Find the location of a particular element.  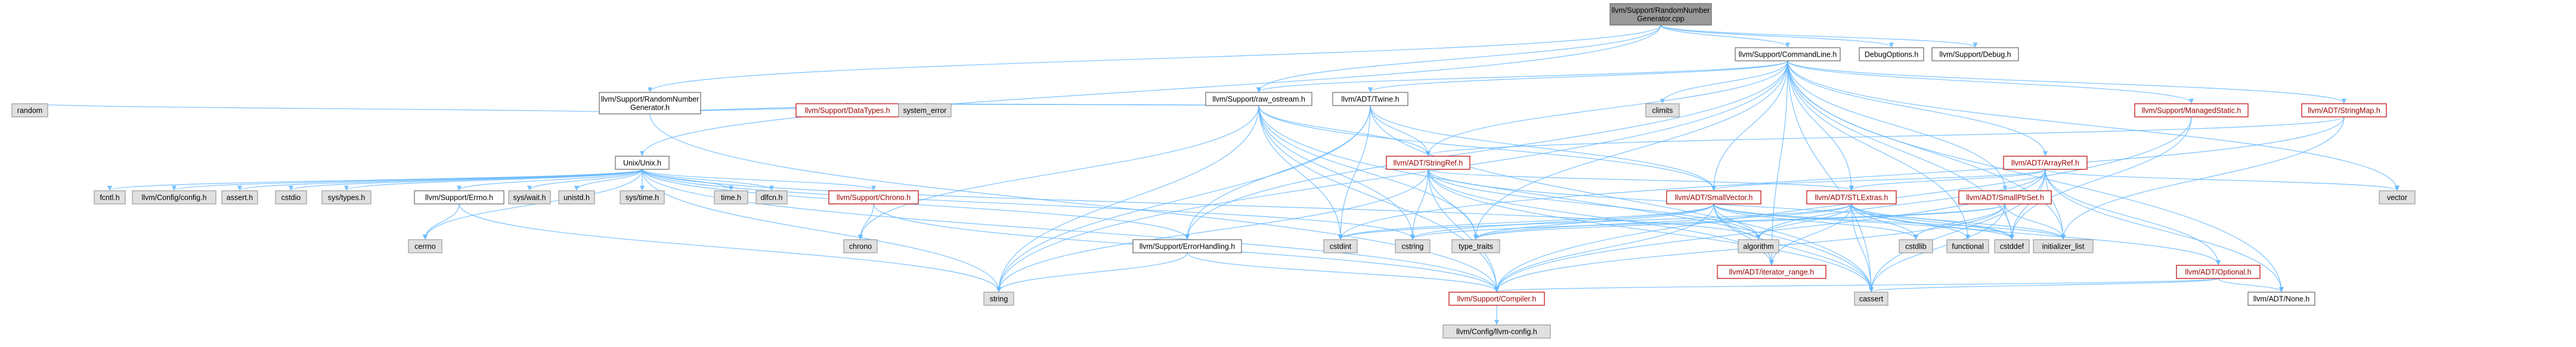

node-label: climits is located at coordinates (1662, 111).